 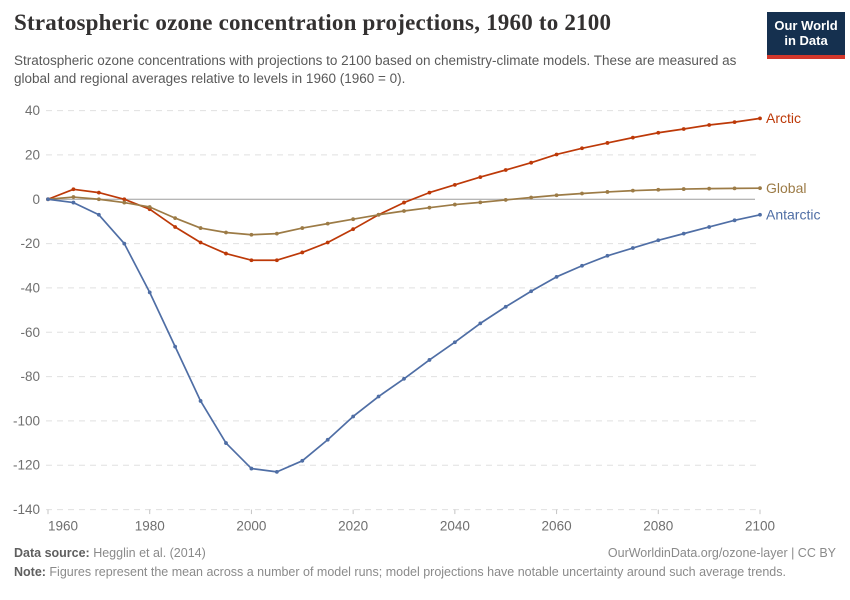 What do you see at coordinates (806, 25) in the screenshot?
I see `owid-logo-line1: Our World` at bounding box center [806, 25].